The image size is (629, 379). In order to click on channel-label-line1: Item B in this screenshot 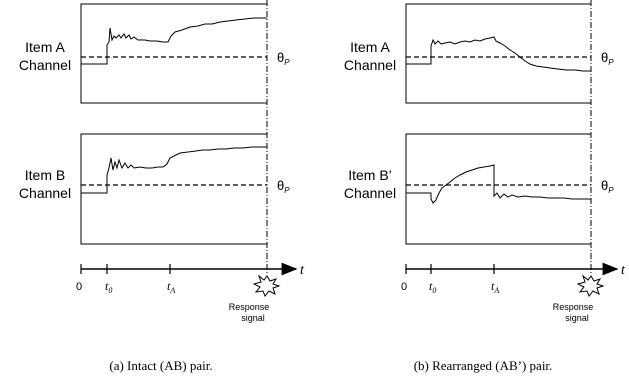, I will do `click(45, 175)`.